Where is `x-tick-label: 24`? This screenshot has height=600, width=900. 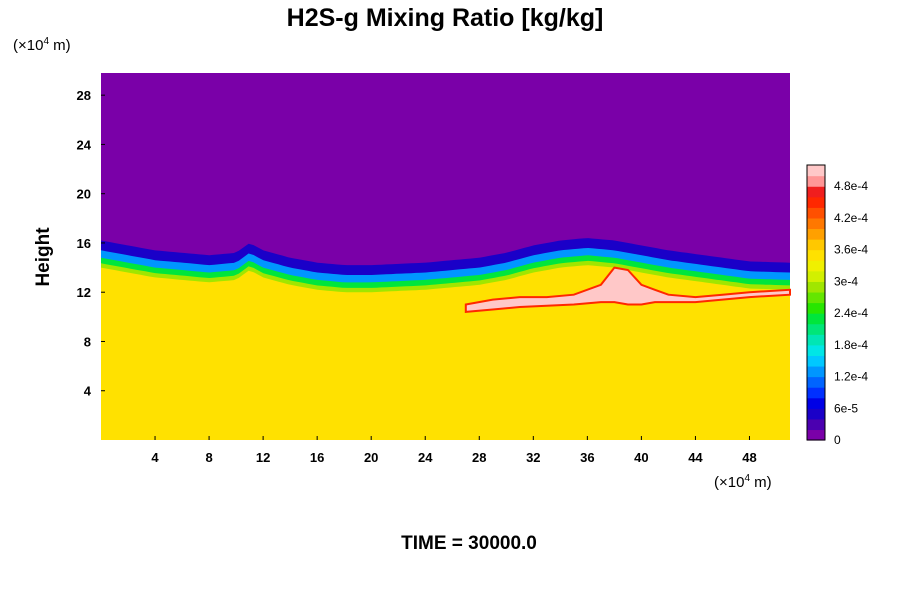
x-tick-label: 24 is located at coordinates (425, 457).